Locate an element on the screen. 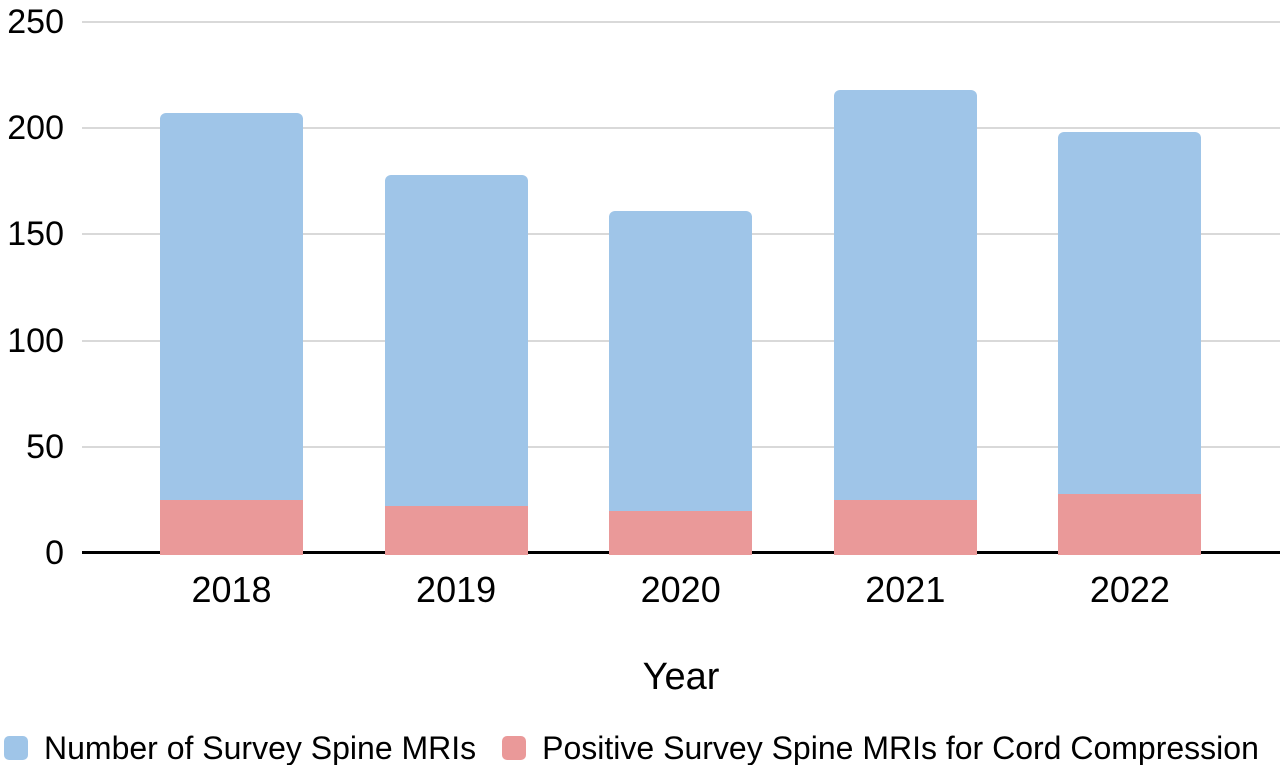  x-axis-tick-label-2022: 2022 is located at coordinates (1129, 589).